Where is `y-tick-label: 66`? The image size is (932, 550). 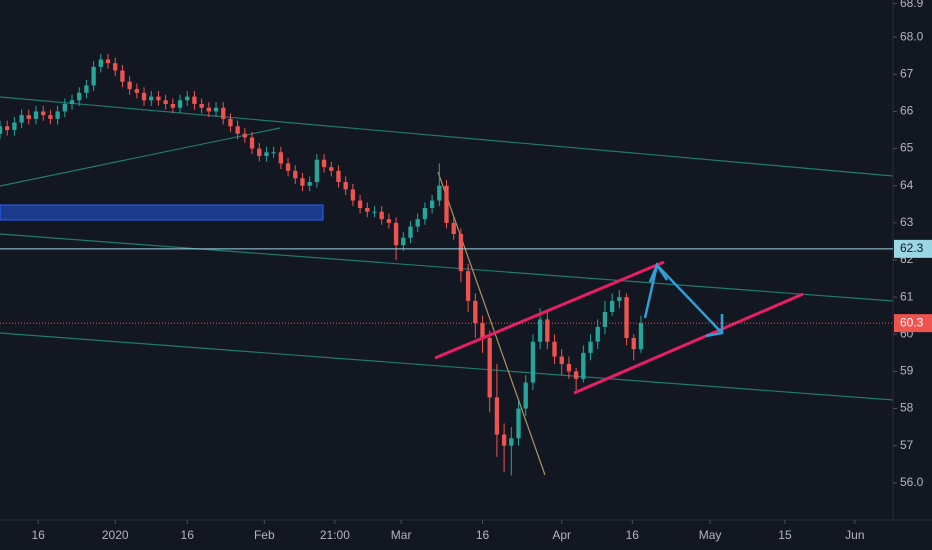
y-tick-label: 66 is located at coordinates (907, 111).